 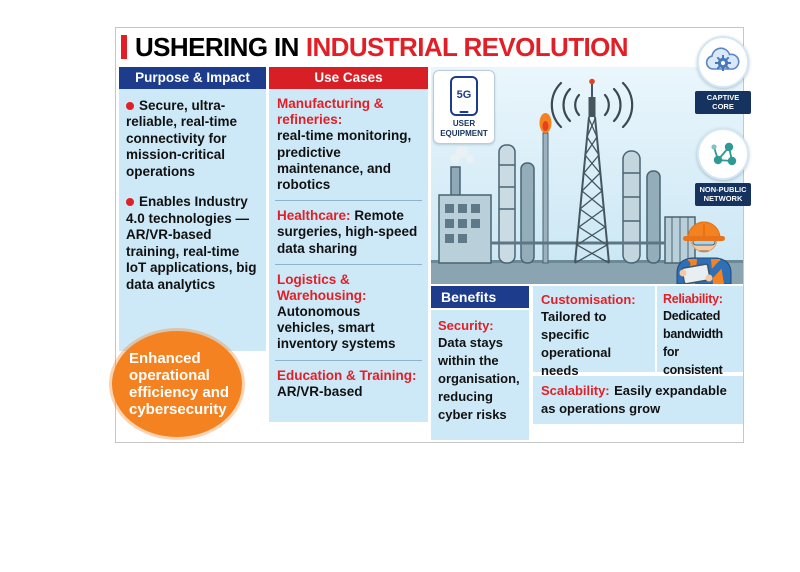 I want to click on benefit-label: Customisation:, so click(x=588, y=299).